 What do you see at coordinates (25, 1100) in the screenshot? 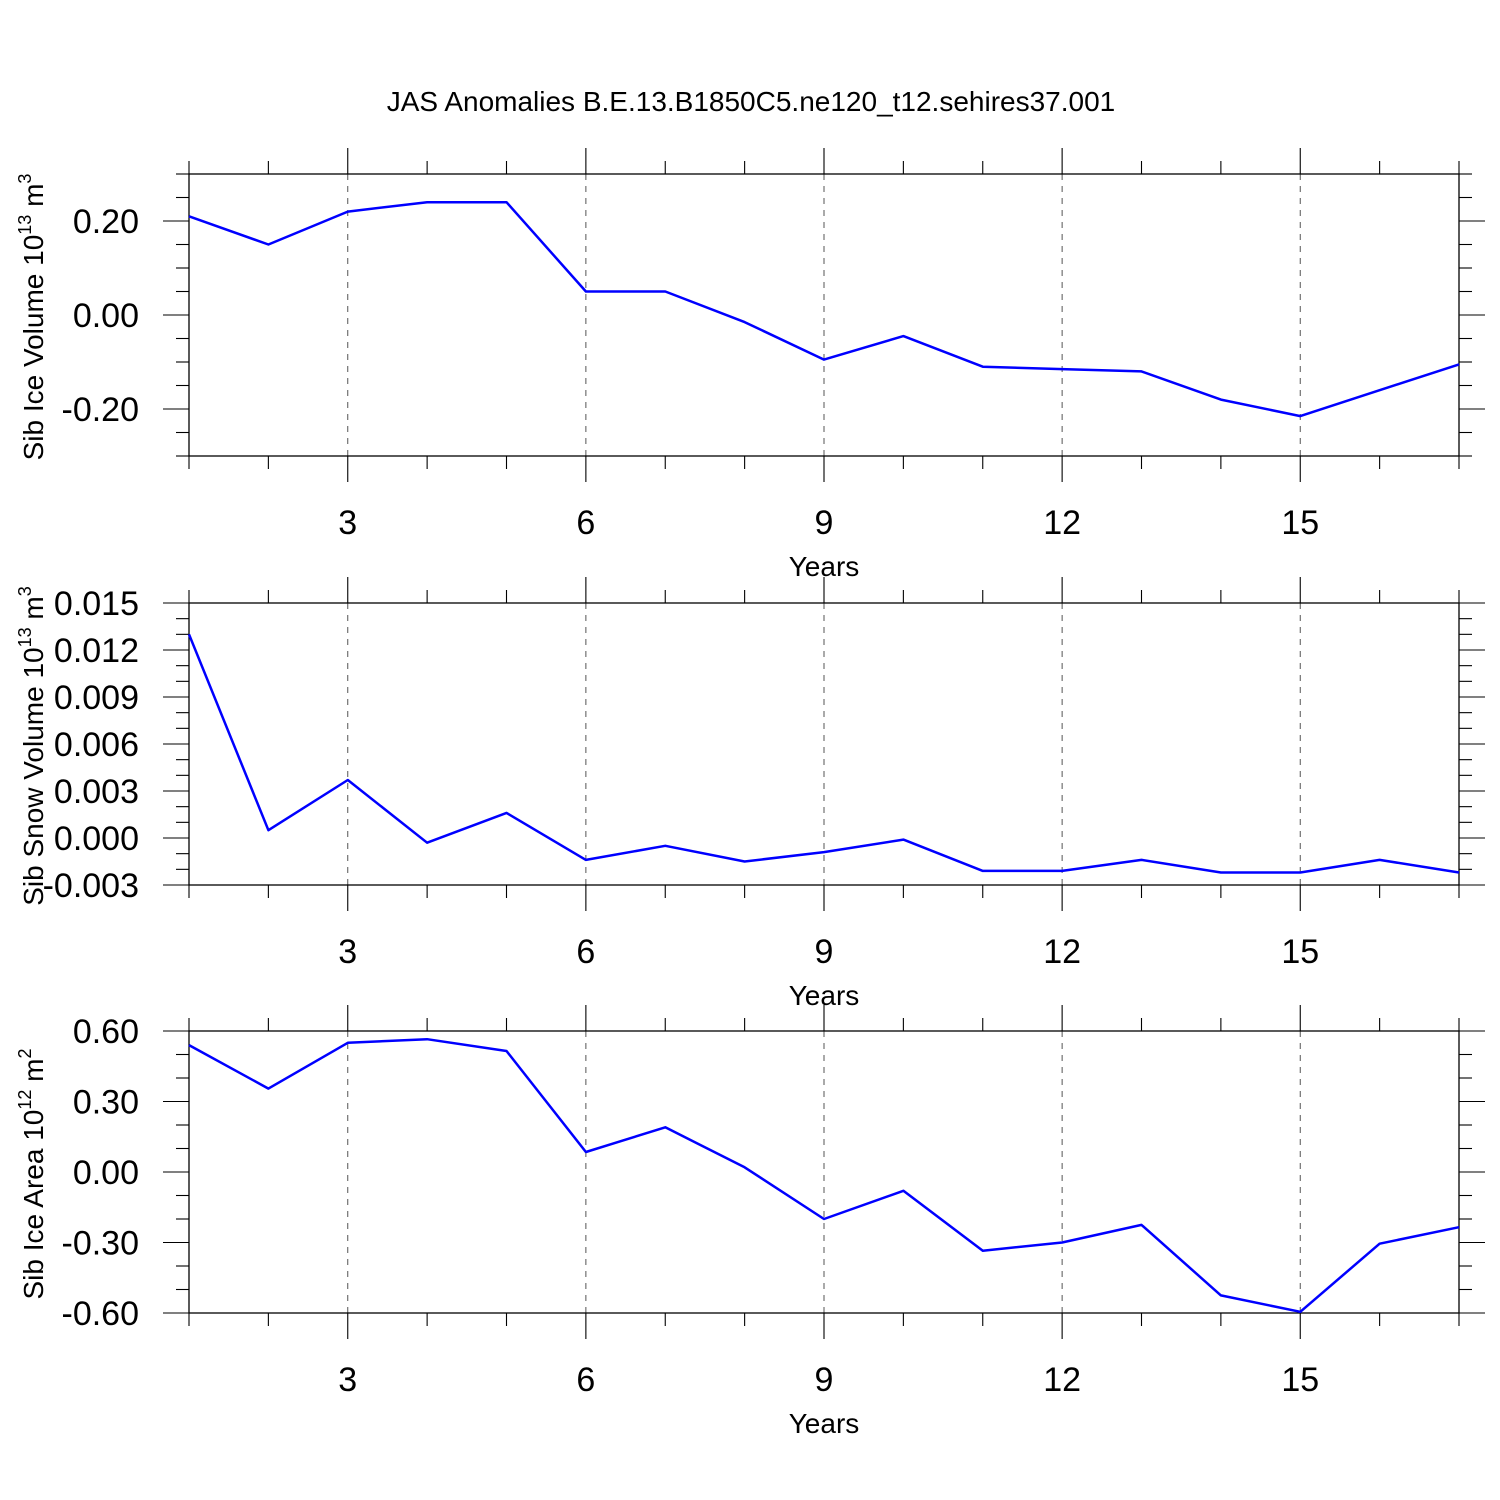
I see `y-axis-title-exponent: 12` at bounding box center [25, 1100].